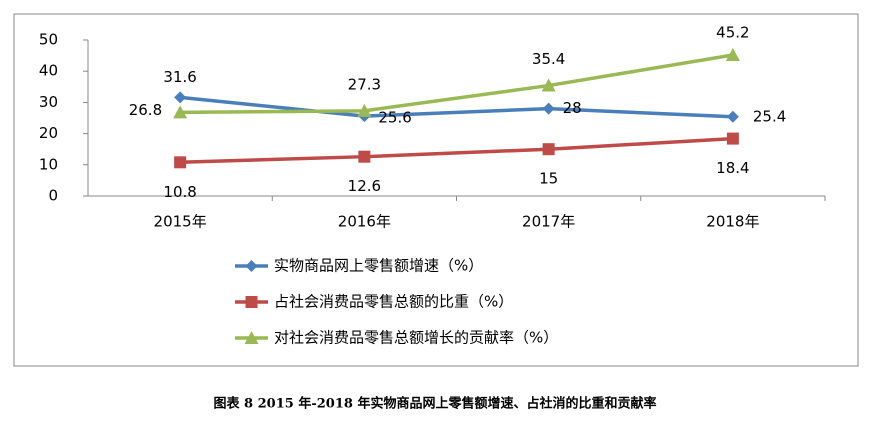  What do you see at coordinates (732, 168) in the screenshot?
I see `data-label: 18.4` at bounding box center [732, 168].